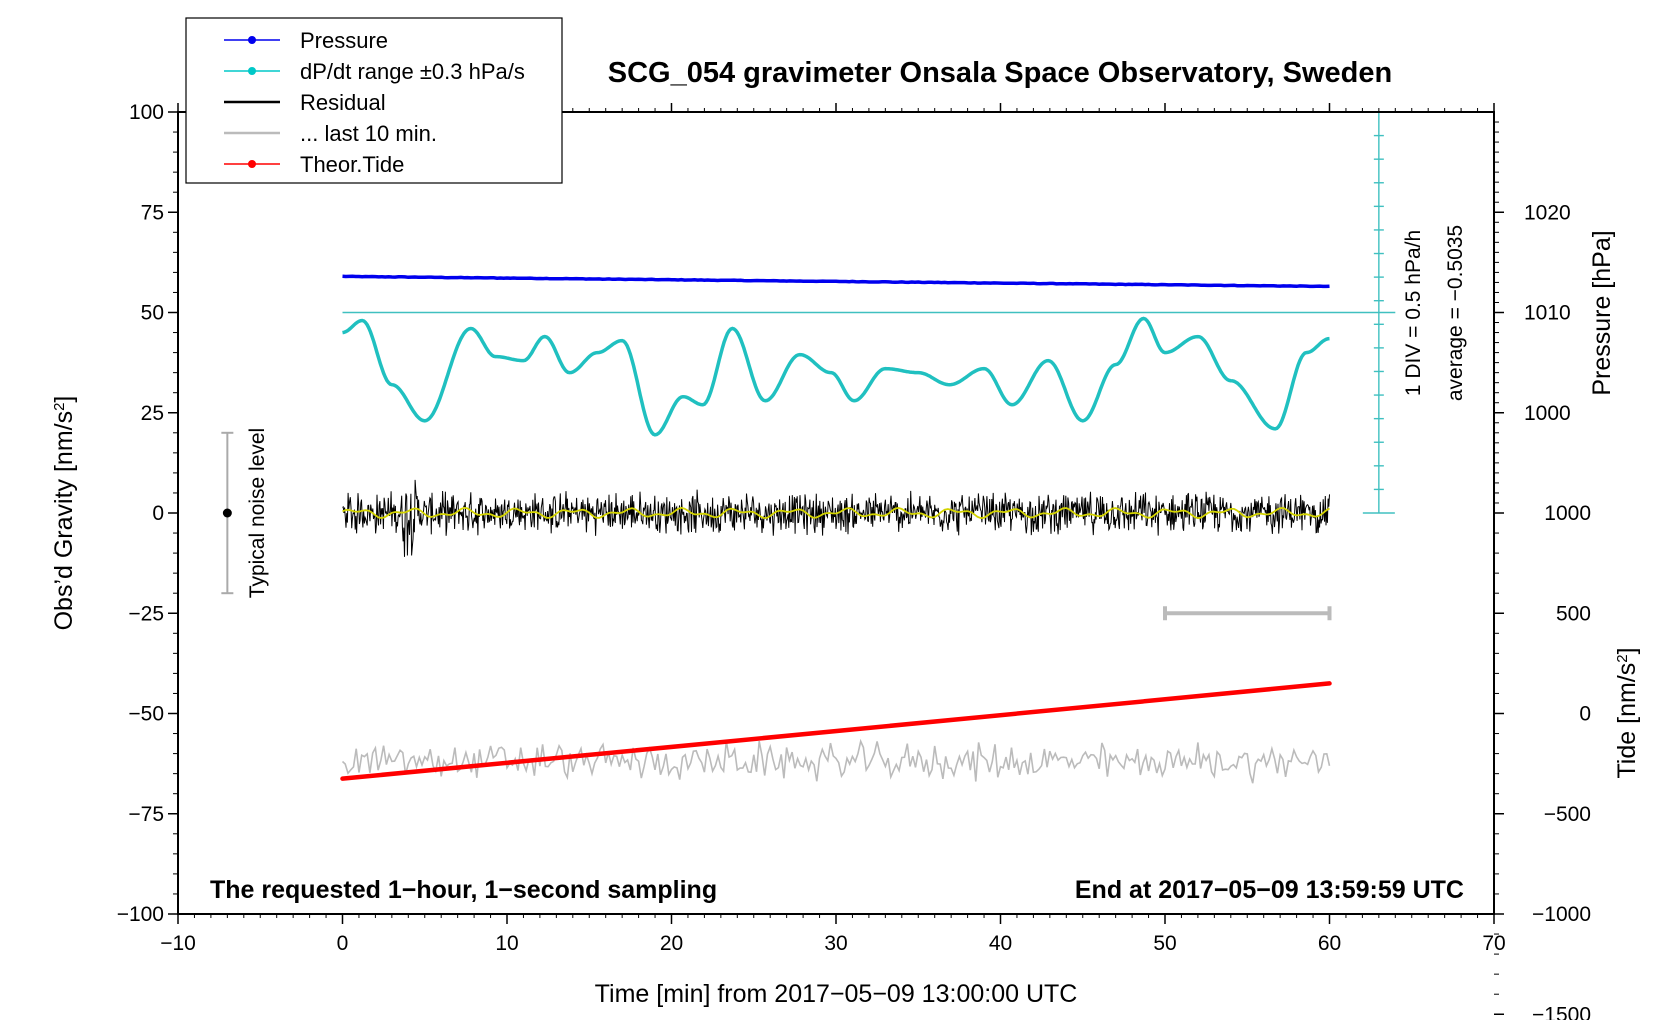 This screenshot has width=1676, height=1020. I want to click on y-tick-label: 25, so click(152, 413).